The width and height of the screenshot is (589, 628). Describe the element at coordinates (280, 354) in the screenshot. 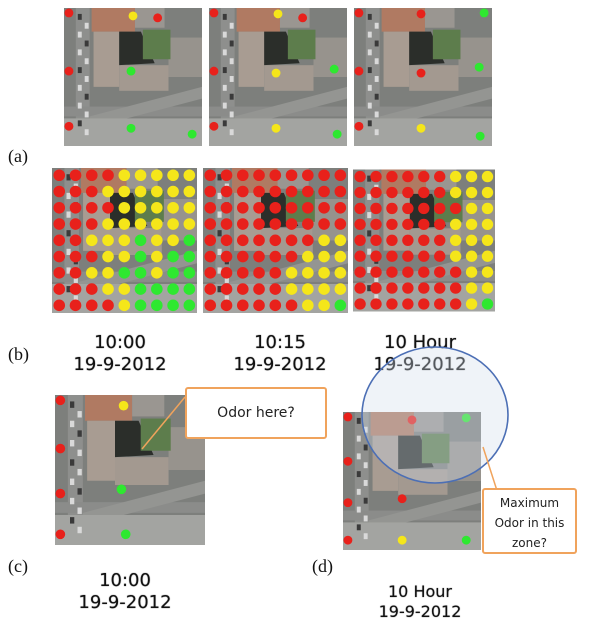

I see `caption-b-2: 10:15 19-9-2012` at that location.